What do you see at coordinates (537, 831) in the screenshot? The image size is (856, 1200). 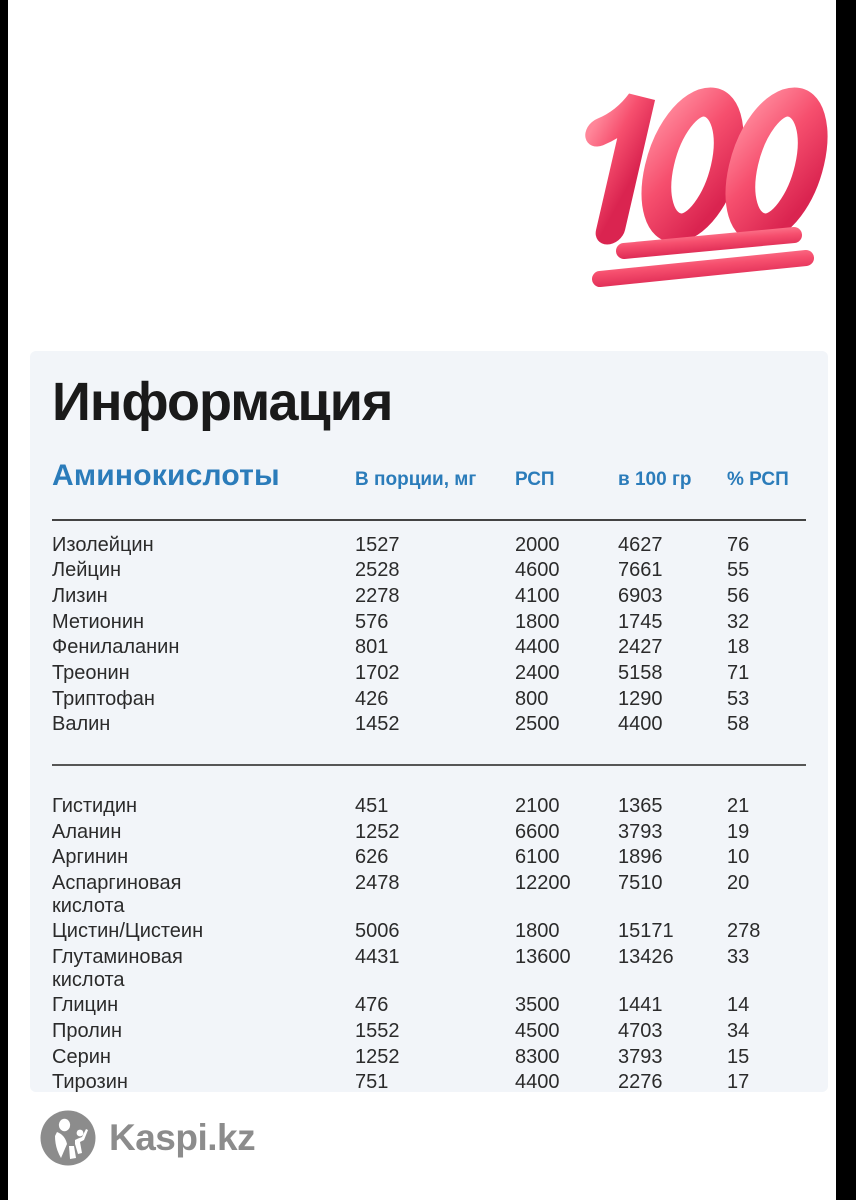 I see `cell-value: 6600` at bounding box center [537, 831].